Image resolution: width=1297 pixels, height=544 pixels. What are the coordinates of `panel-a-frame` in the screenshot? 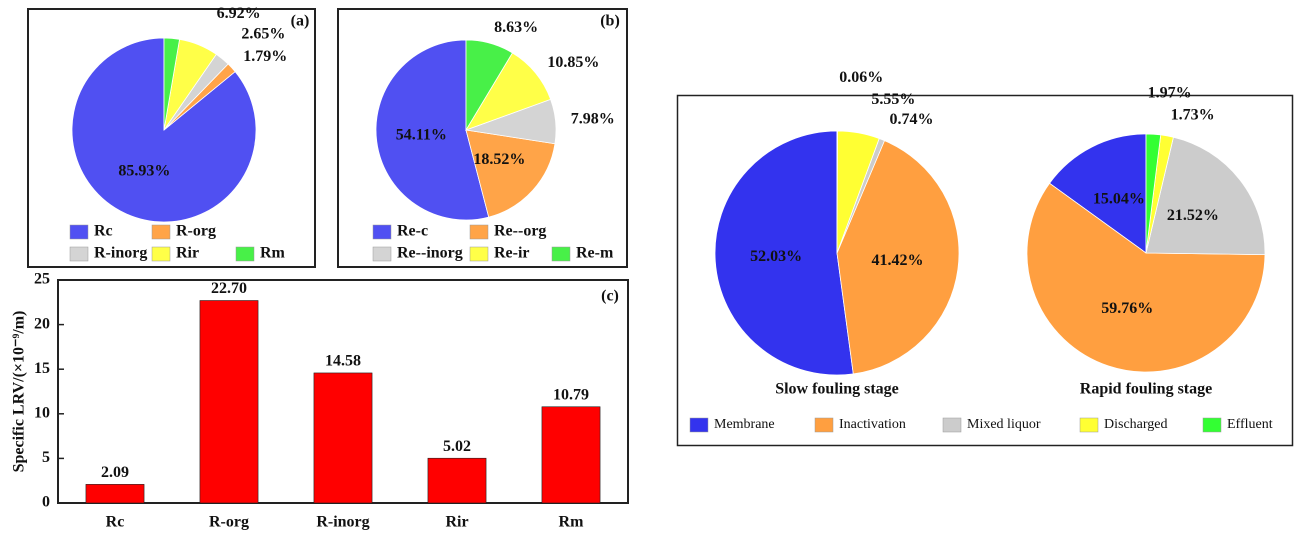 It's located at (171, 138).